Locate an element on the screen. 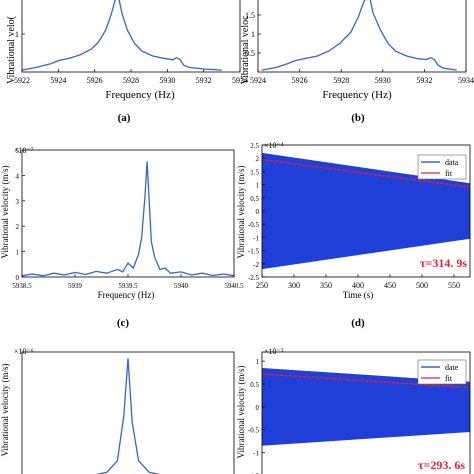 The height and width of the screenshot is (474, 474). ytick-label-f-2: 0 is located at coordinates (258, 408).